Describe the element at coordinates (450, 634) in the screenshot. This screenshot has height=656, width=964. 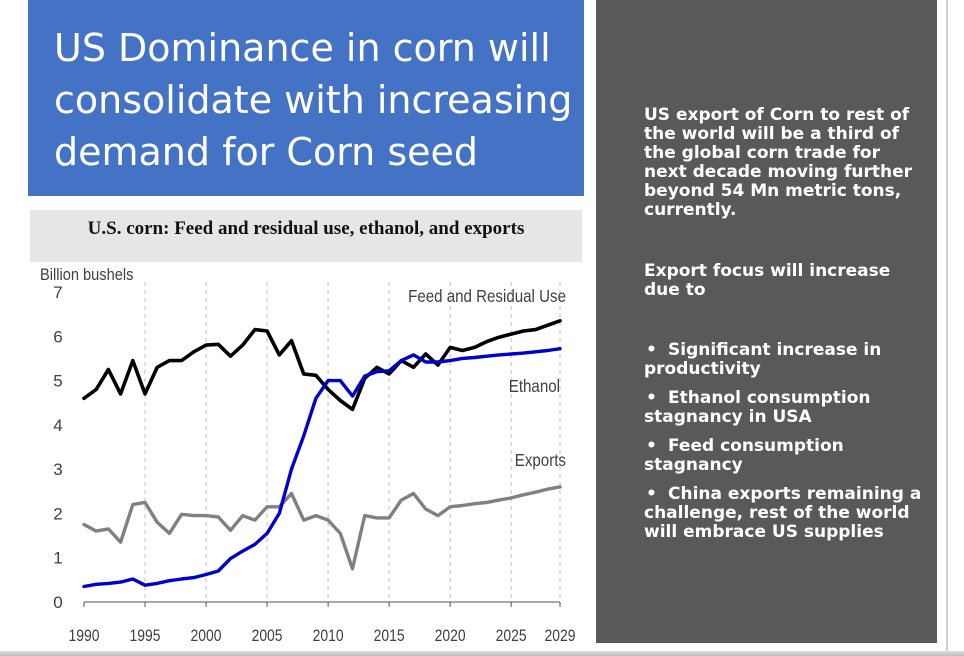
I see `x-tick-label: 2020` at that location.